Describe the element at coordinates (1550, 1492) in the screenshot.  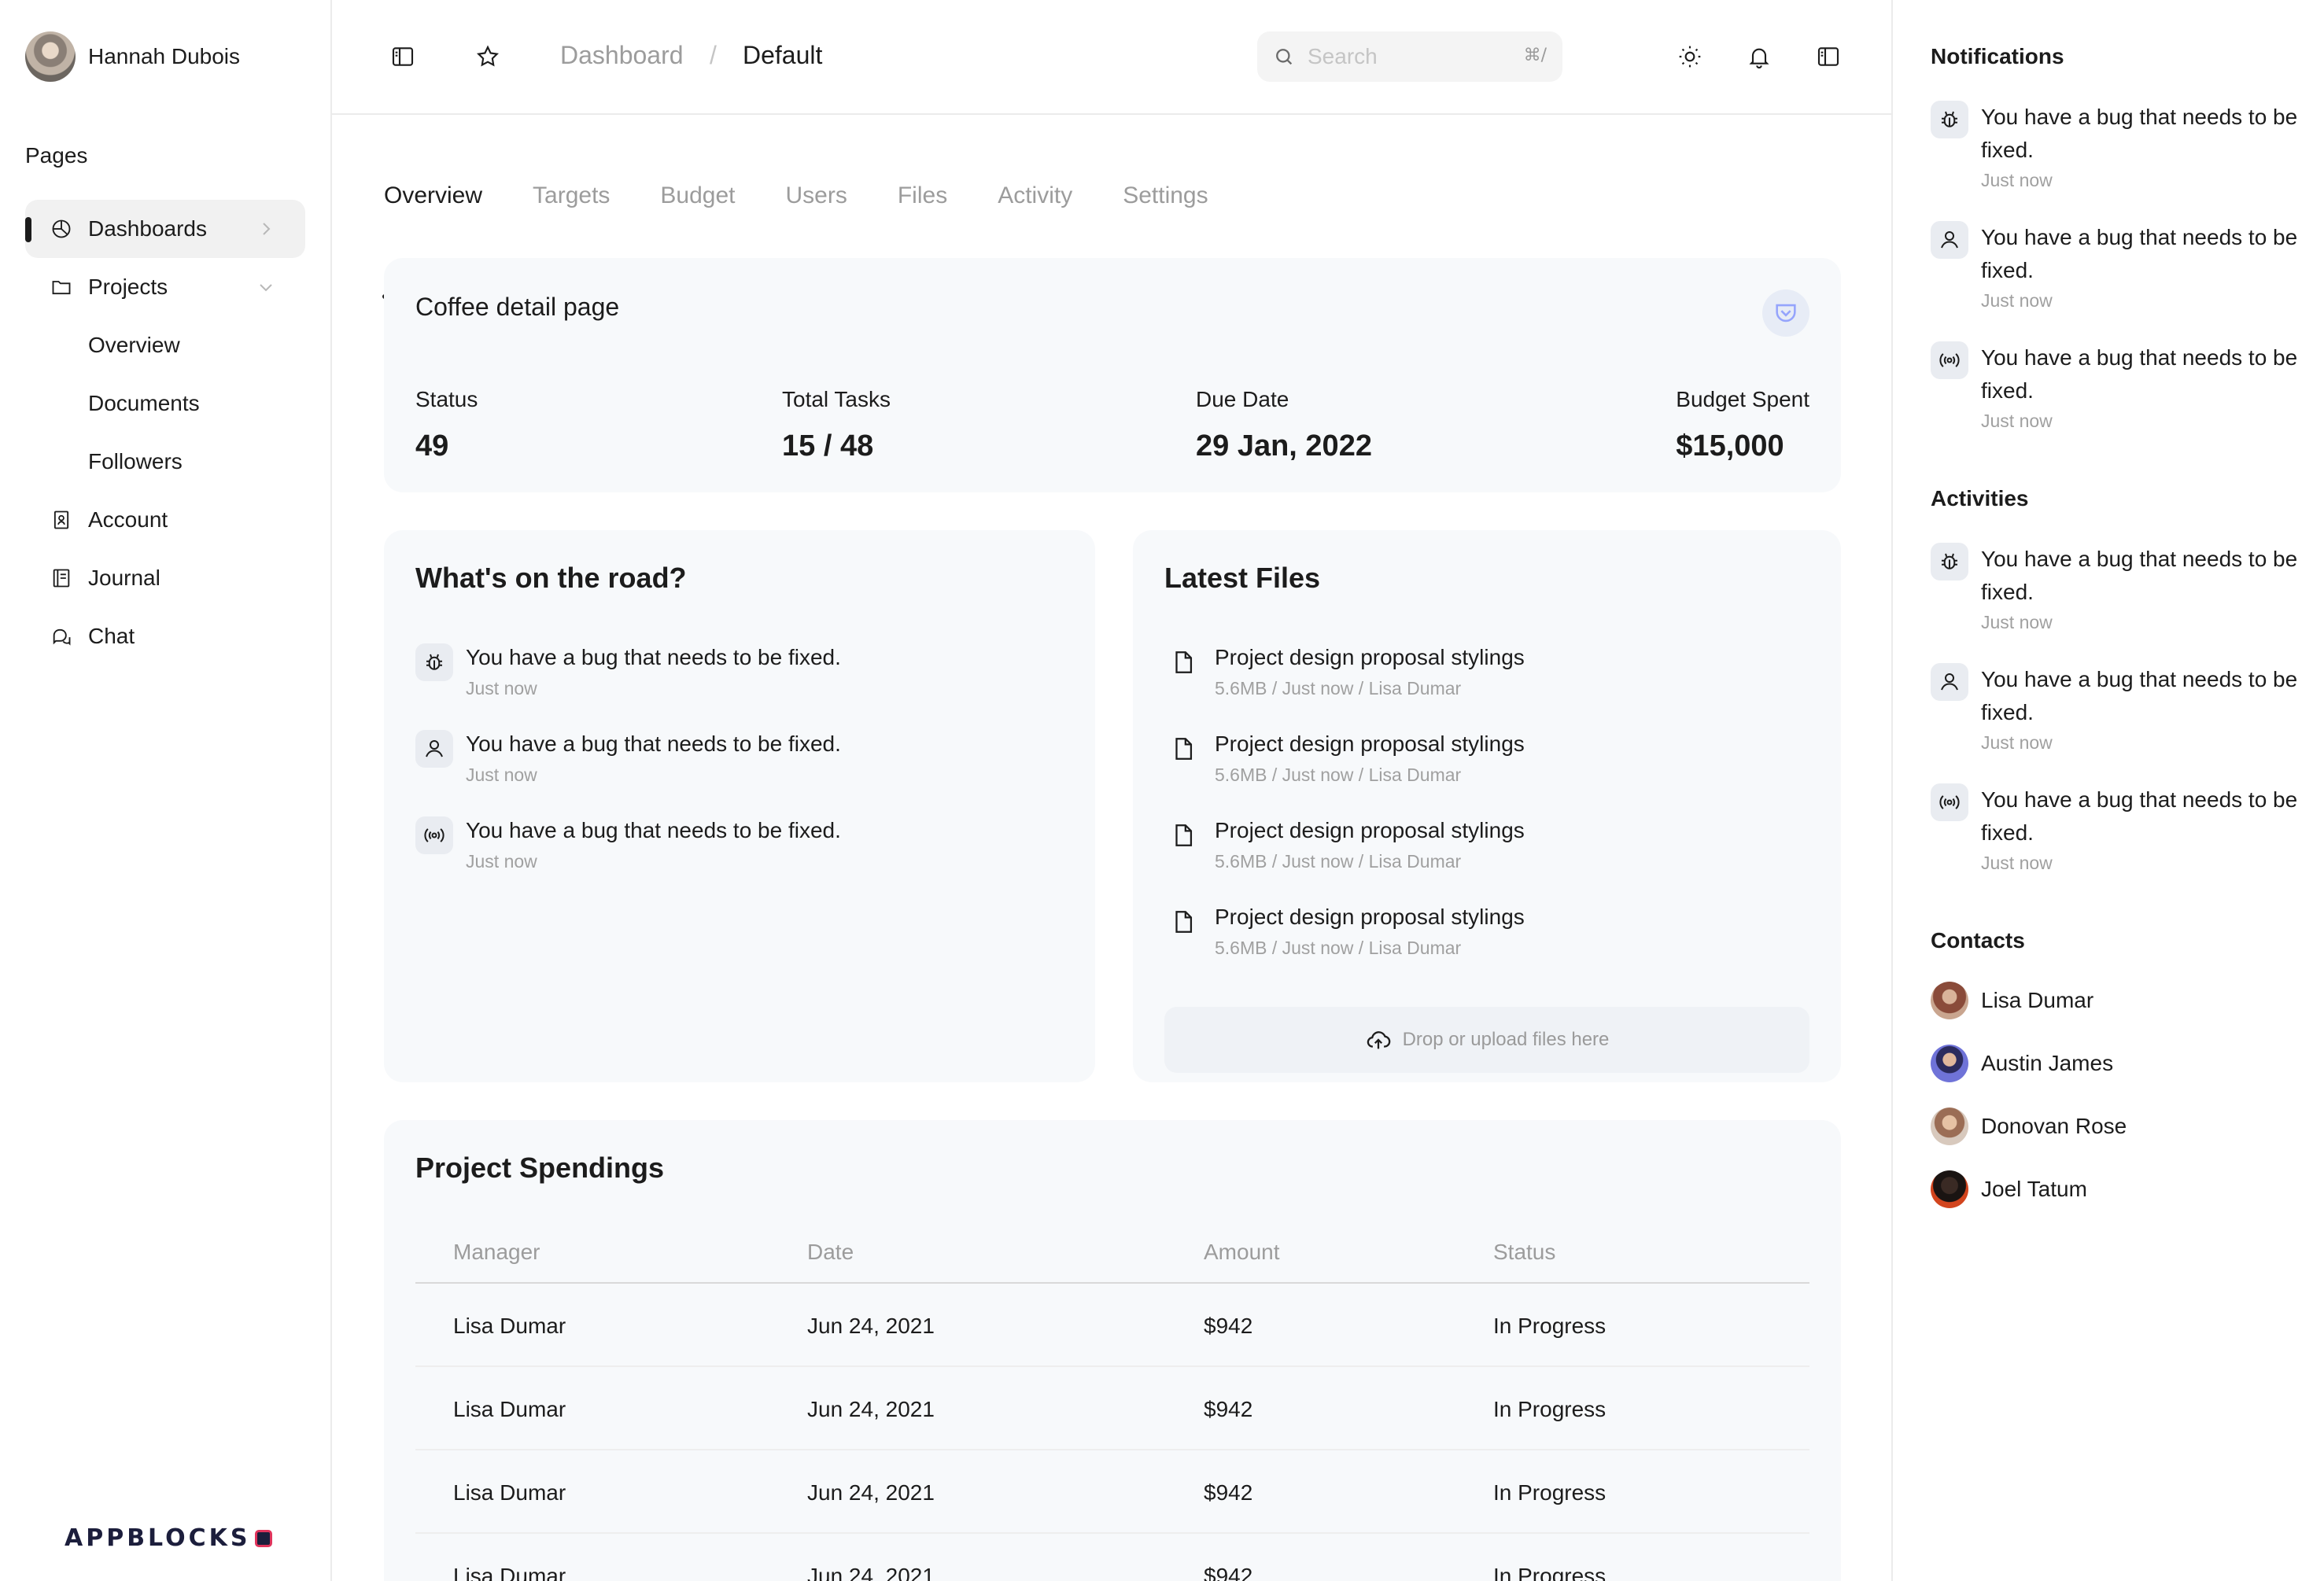
I see `cell-status: In Progress` at that location.